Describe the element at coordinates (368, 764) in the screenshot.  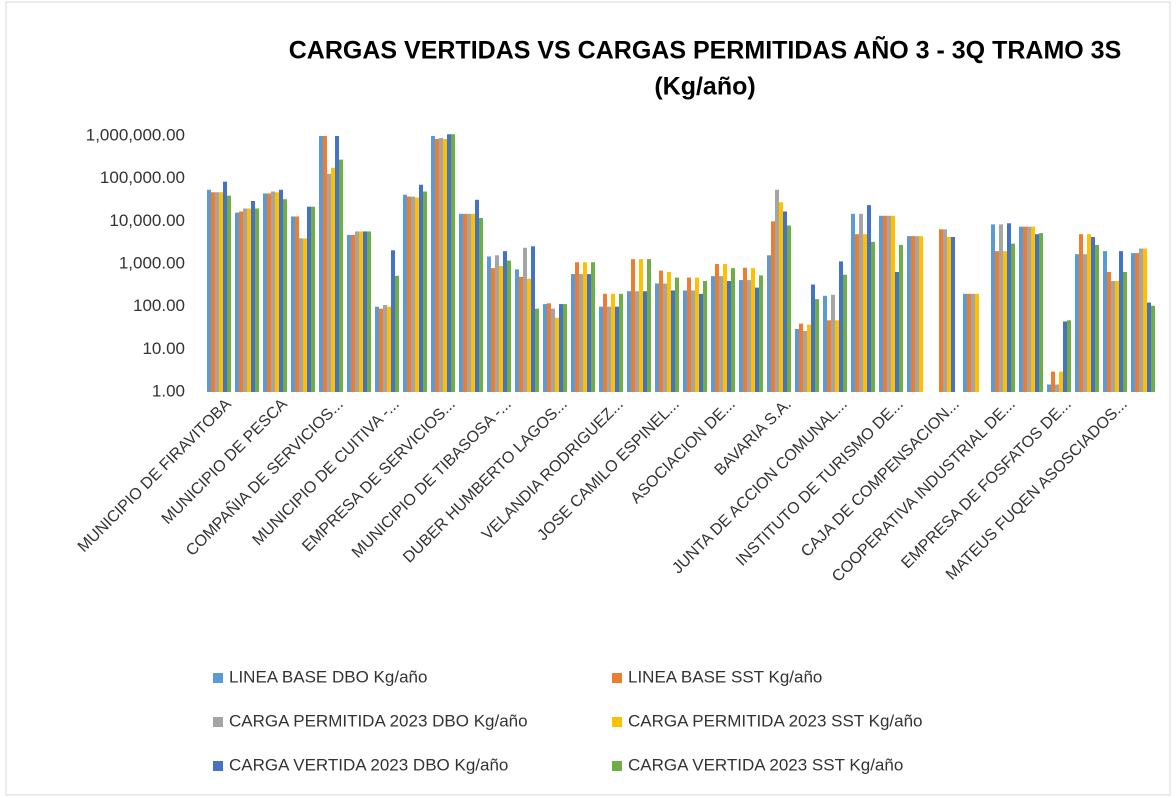
I see `legend-label: CARGA VERTIDA 2023 DBO Kg/año` at that location.